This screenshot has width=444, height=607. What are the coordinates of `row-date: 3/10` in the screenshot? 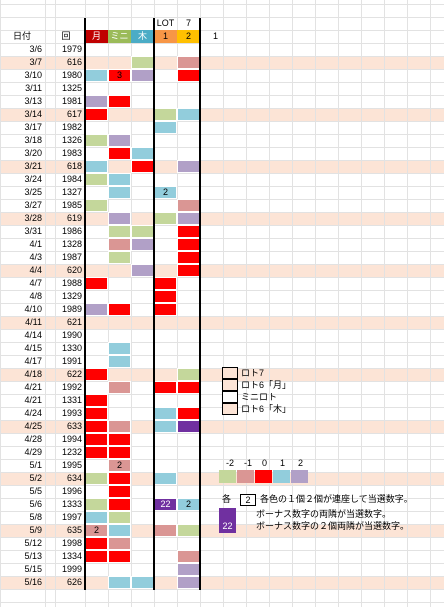 It's located at (33, 75).